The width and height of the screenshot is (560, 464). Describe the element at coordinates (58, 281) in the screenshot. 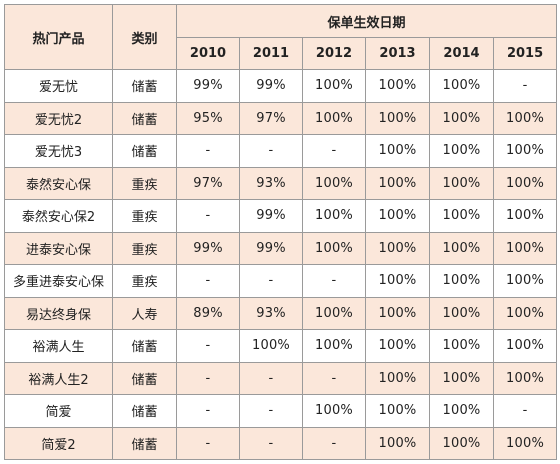

I see `product-name-cell: 多重进泰安心保` at that location.